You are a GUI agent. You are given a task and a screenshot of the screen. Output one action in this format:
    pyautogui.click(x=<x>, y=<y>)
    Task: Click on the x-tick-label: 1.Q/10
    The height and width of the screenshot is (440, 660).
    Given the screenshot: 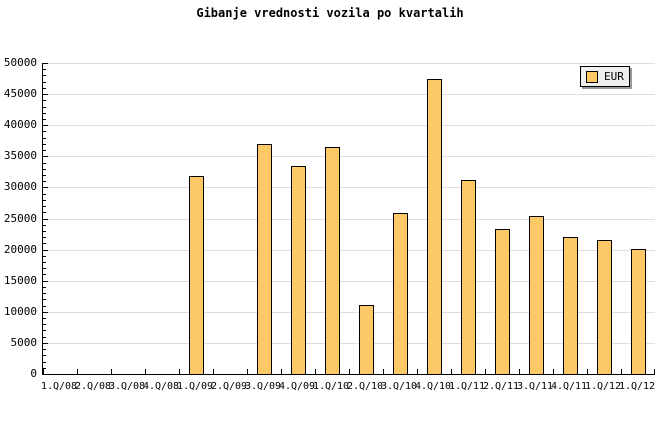 What is the action you would take?
    pyautogui.click(x=331, y=386)
    